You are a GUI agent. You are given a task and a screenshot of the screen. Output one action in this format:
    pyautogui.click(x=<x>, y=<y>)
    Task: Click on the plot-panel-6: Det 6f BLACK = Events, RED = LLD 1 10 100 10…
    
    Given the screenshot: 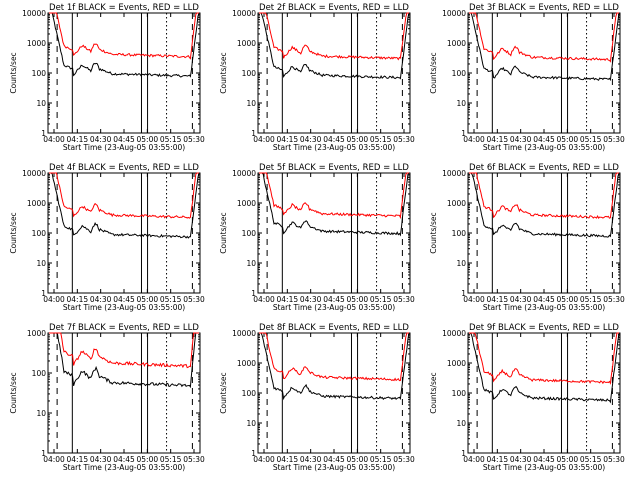 What is the action you would take?
    pyautogui.click(x=527, y=237)
    